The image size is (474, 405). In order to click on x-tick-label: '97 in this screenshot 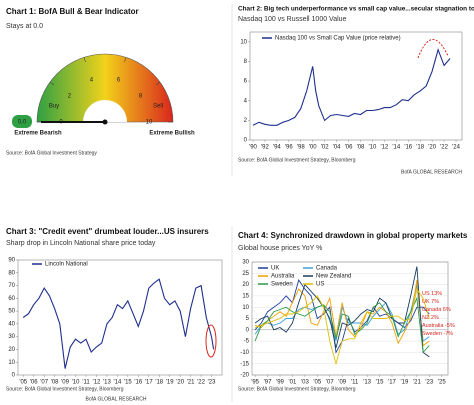, I will do `click(268, 383)`.